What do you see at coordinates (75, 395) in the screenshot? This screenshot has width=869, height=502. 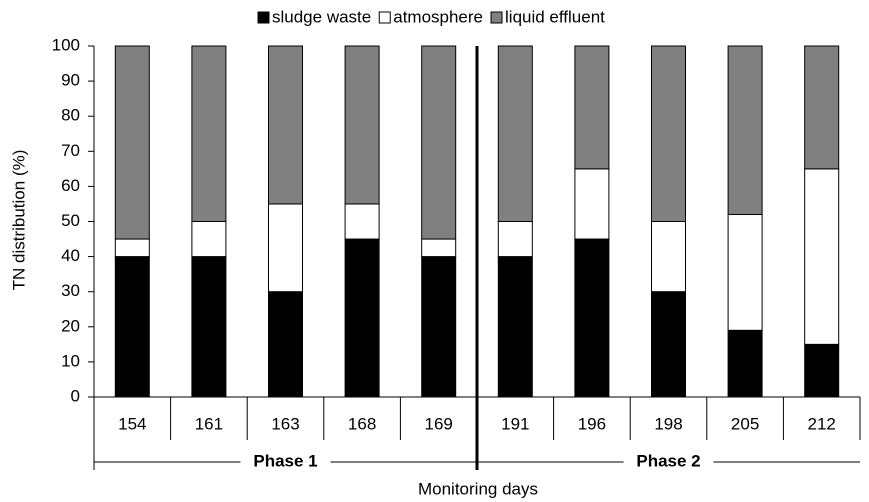 I see `y-tick-label: 0` at bounding box center [75, 395].